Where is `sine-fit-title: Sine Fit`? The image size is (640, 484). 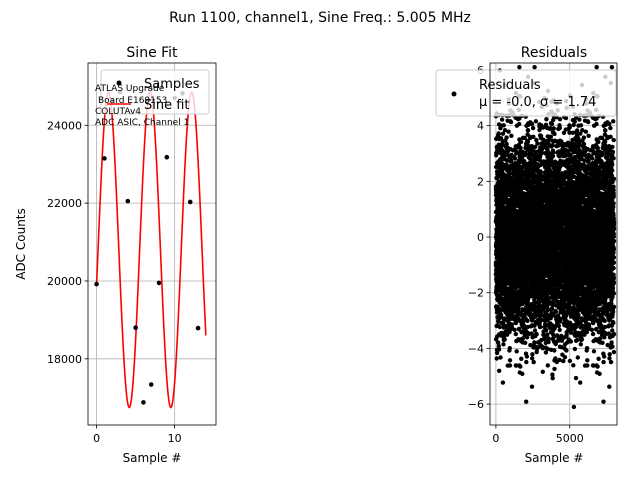
sine-fit-title: Sine Fit is located at coordinates (152, 53).